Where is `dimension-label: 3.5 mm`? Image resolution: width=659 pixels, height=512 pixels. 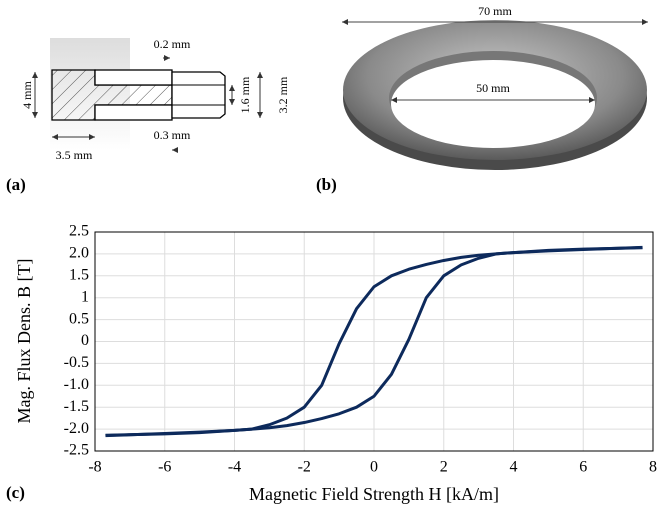 dimension-label: 3.5 mm is located at coordinates (74, 155).